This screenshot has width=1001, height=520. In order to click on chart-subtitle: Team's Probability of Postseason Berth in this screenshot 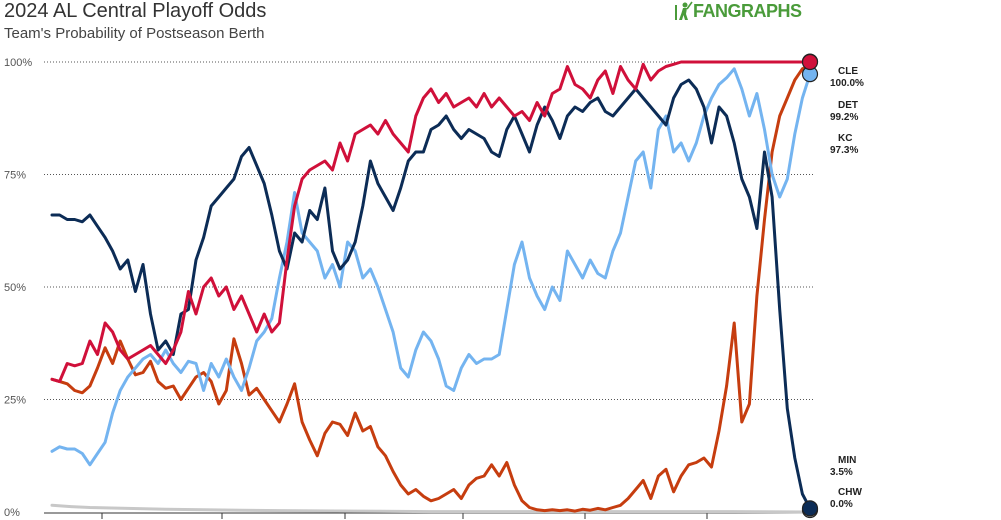, I will do `click(134, 33)`.